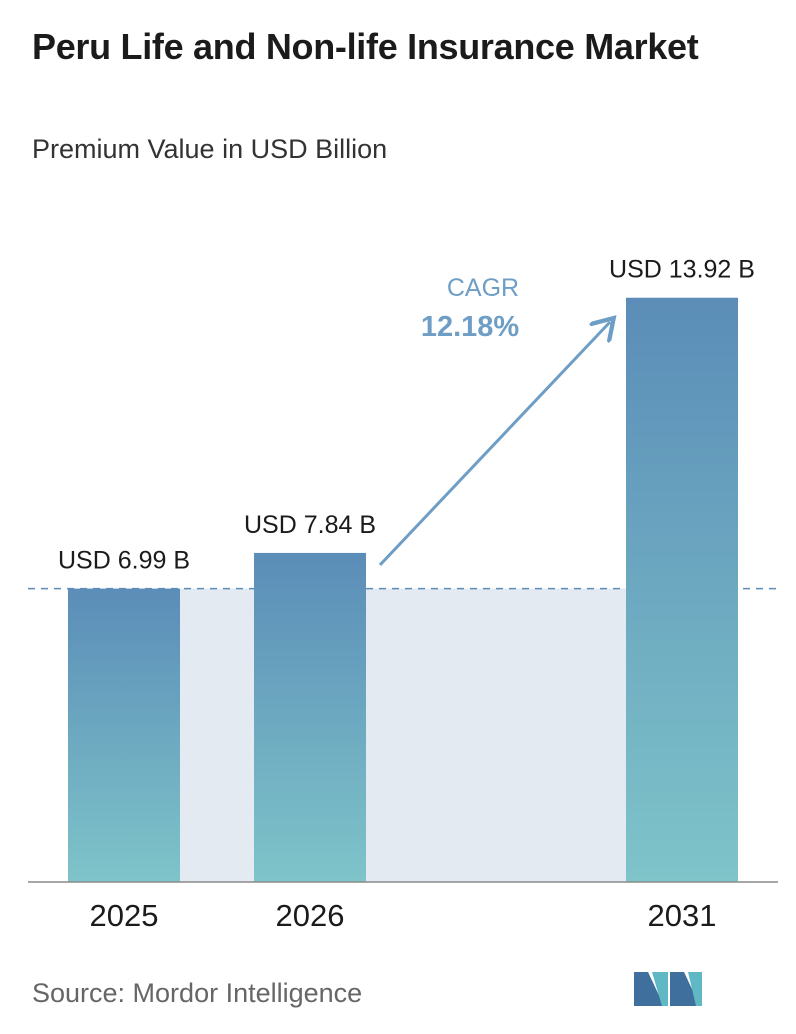 The width and height of the screenshot is (796, 1034). What do you see at coordinates (494, 444) in the screenshot?
I see `cagr-arrow` at bounding box center [494, 444].